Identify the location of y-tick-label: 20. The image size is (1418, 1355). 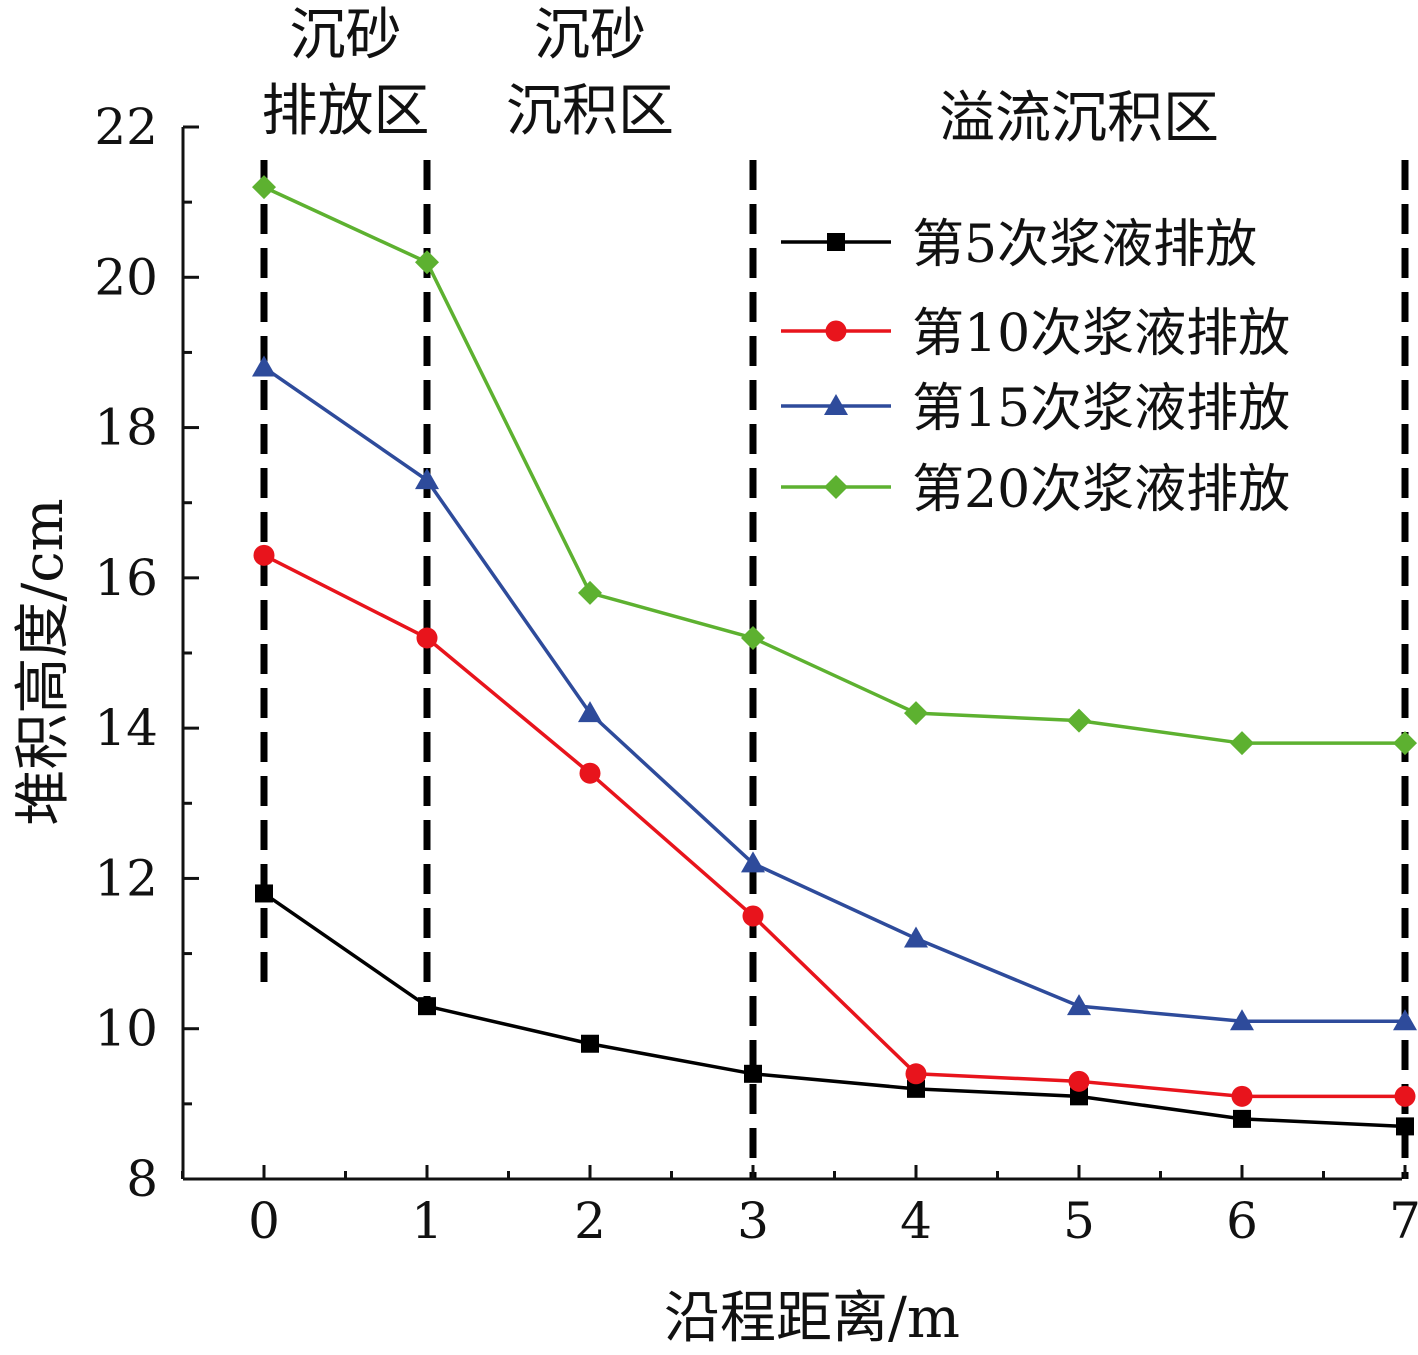
(126, 277).